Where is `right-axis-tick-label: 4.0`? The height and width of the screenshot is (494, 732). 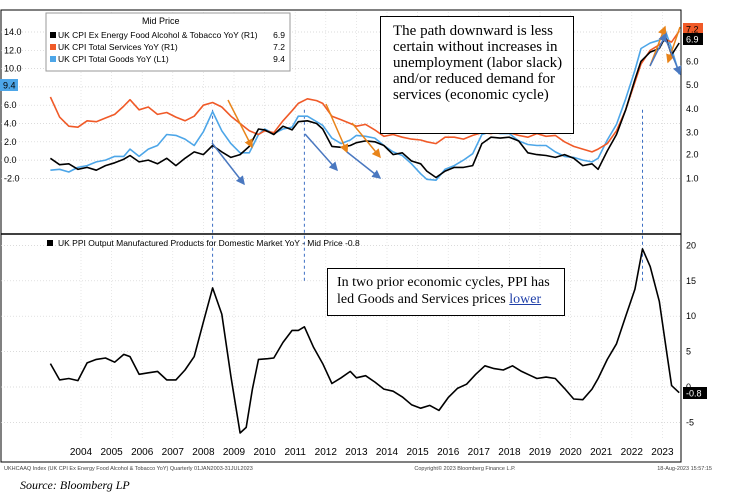 right-axis-tick-label: 4.0 is located at coordinates (692, 109).